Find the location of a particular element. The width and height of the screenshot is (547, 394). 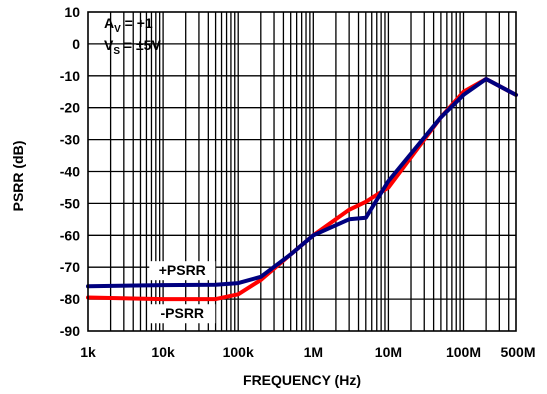

test-conditions: AV = +1 VS = ±5V is located at coordinates (132, 36).